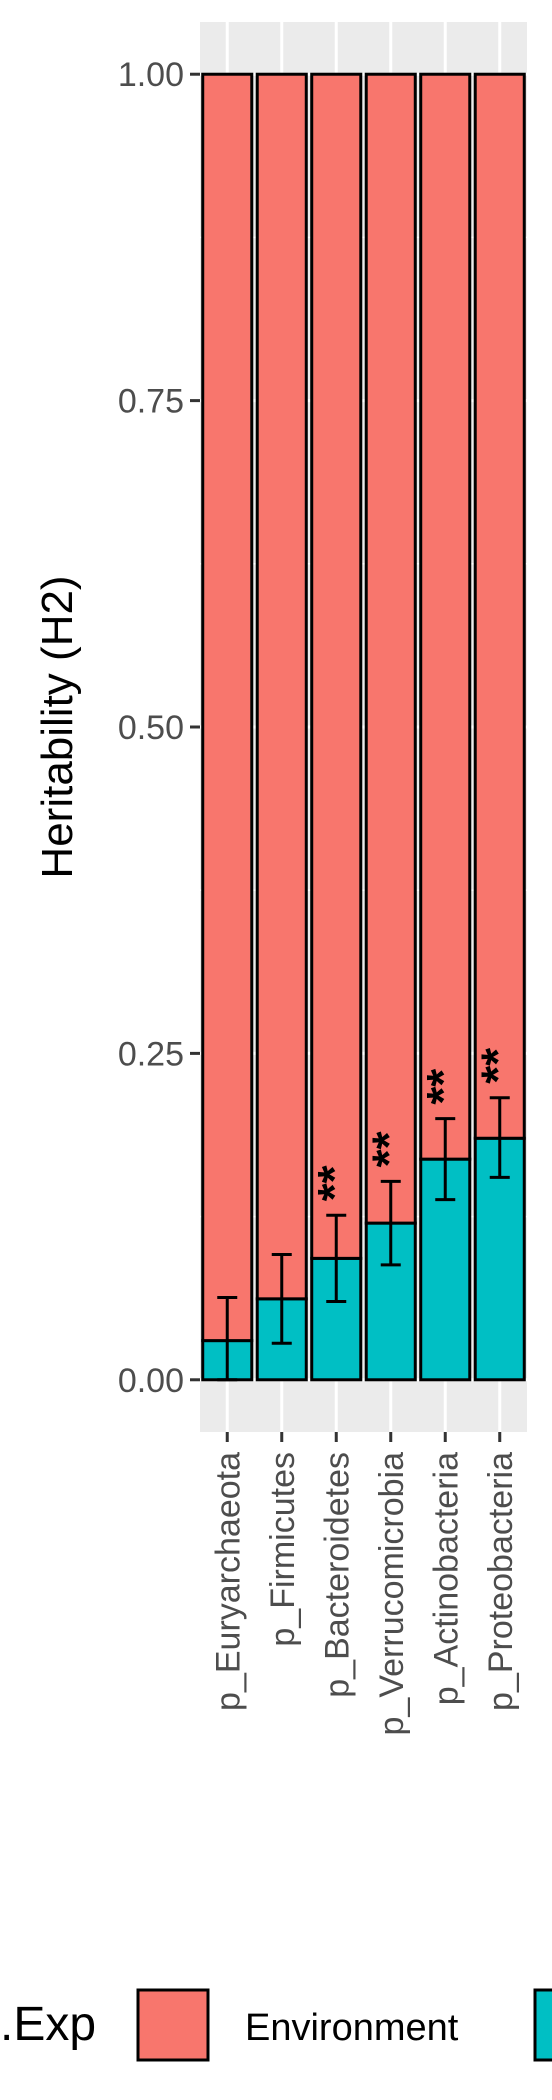 This screenshot has height=2100, width=552. Describe the element at coordinates (151, 1381) in the screenshot. I see `y-tick-label: 0.00` at that location.